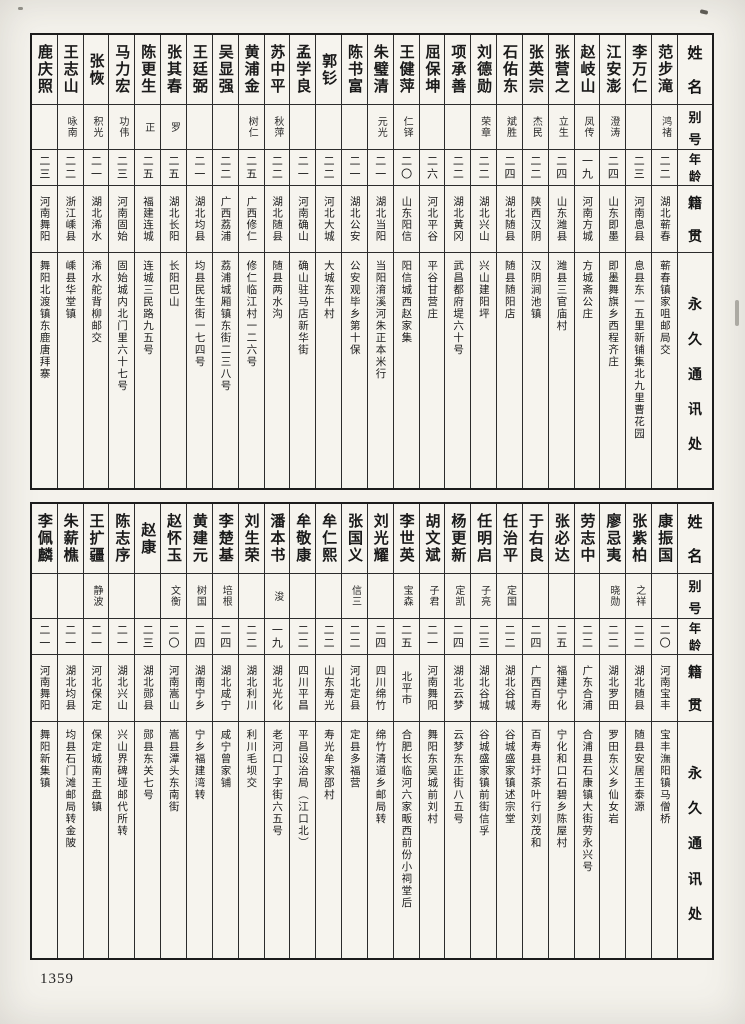 This screenshot has height=1024, width=745. What do you see at coordinates (380, 688) in the screenshot?
I see `native-place-cell: 四川绵竹` at bounding box center [380, 688].